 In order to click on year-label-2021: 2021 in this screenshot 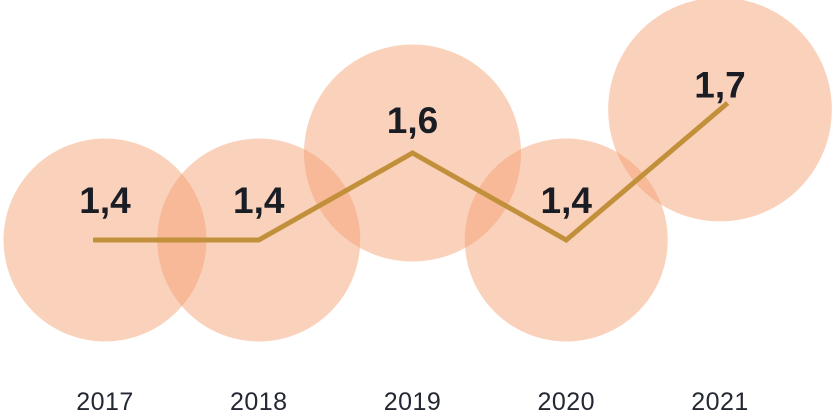, I will do `click(720, 402)`.